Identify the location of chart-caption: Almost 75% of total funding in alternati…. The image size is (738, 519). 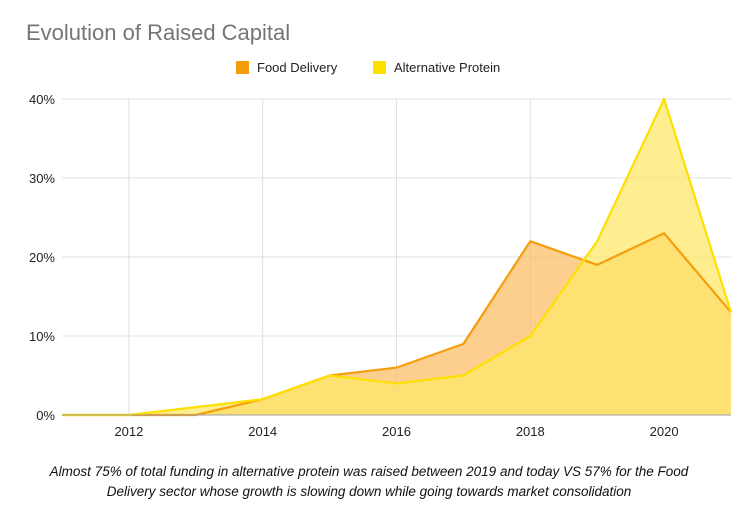
(369, 482).